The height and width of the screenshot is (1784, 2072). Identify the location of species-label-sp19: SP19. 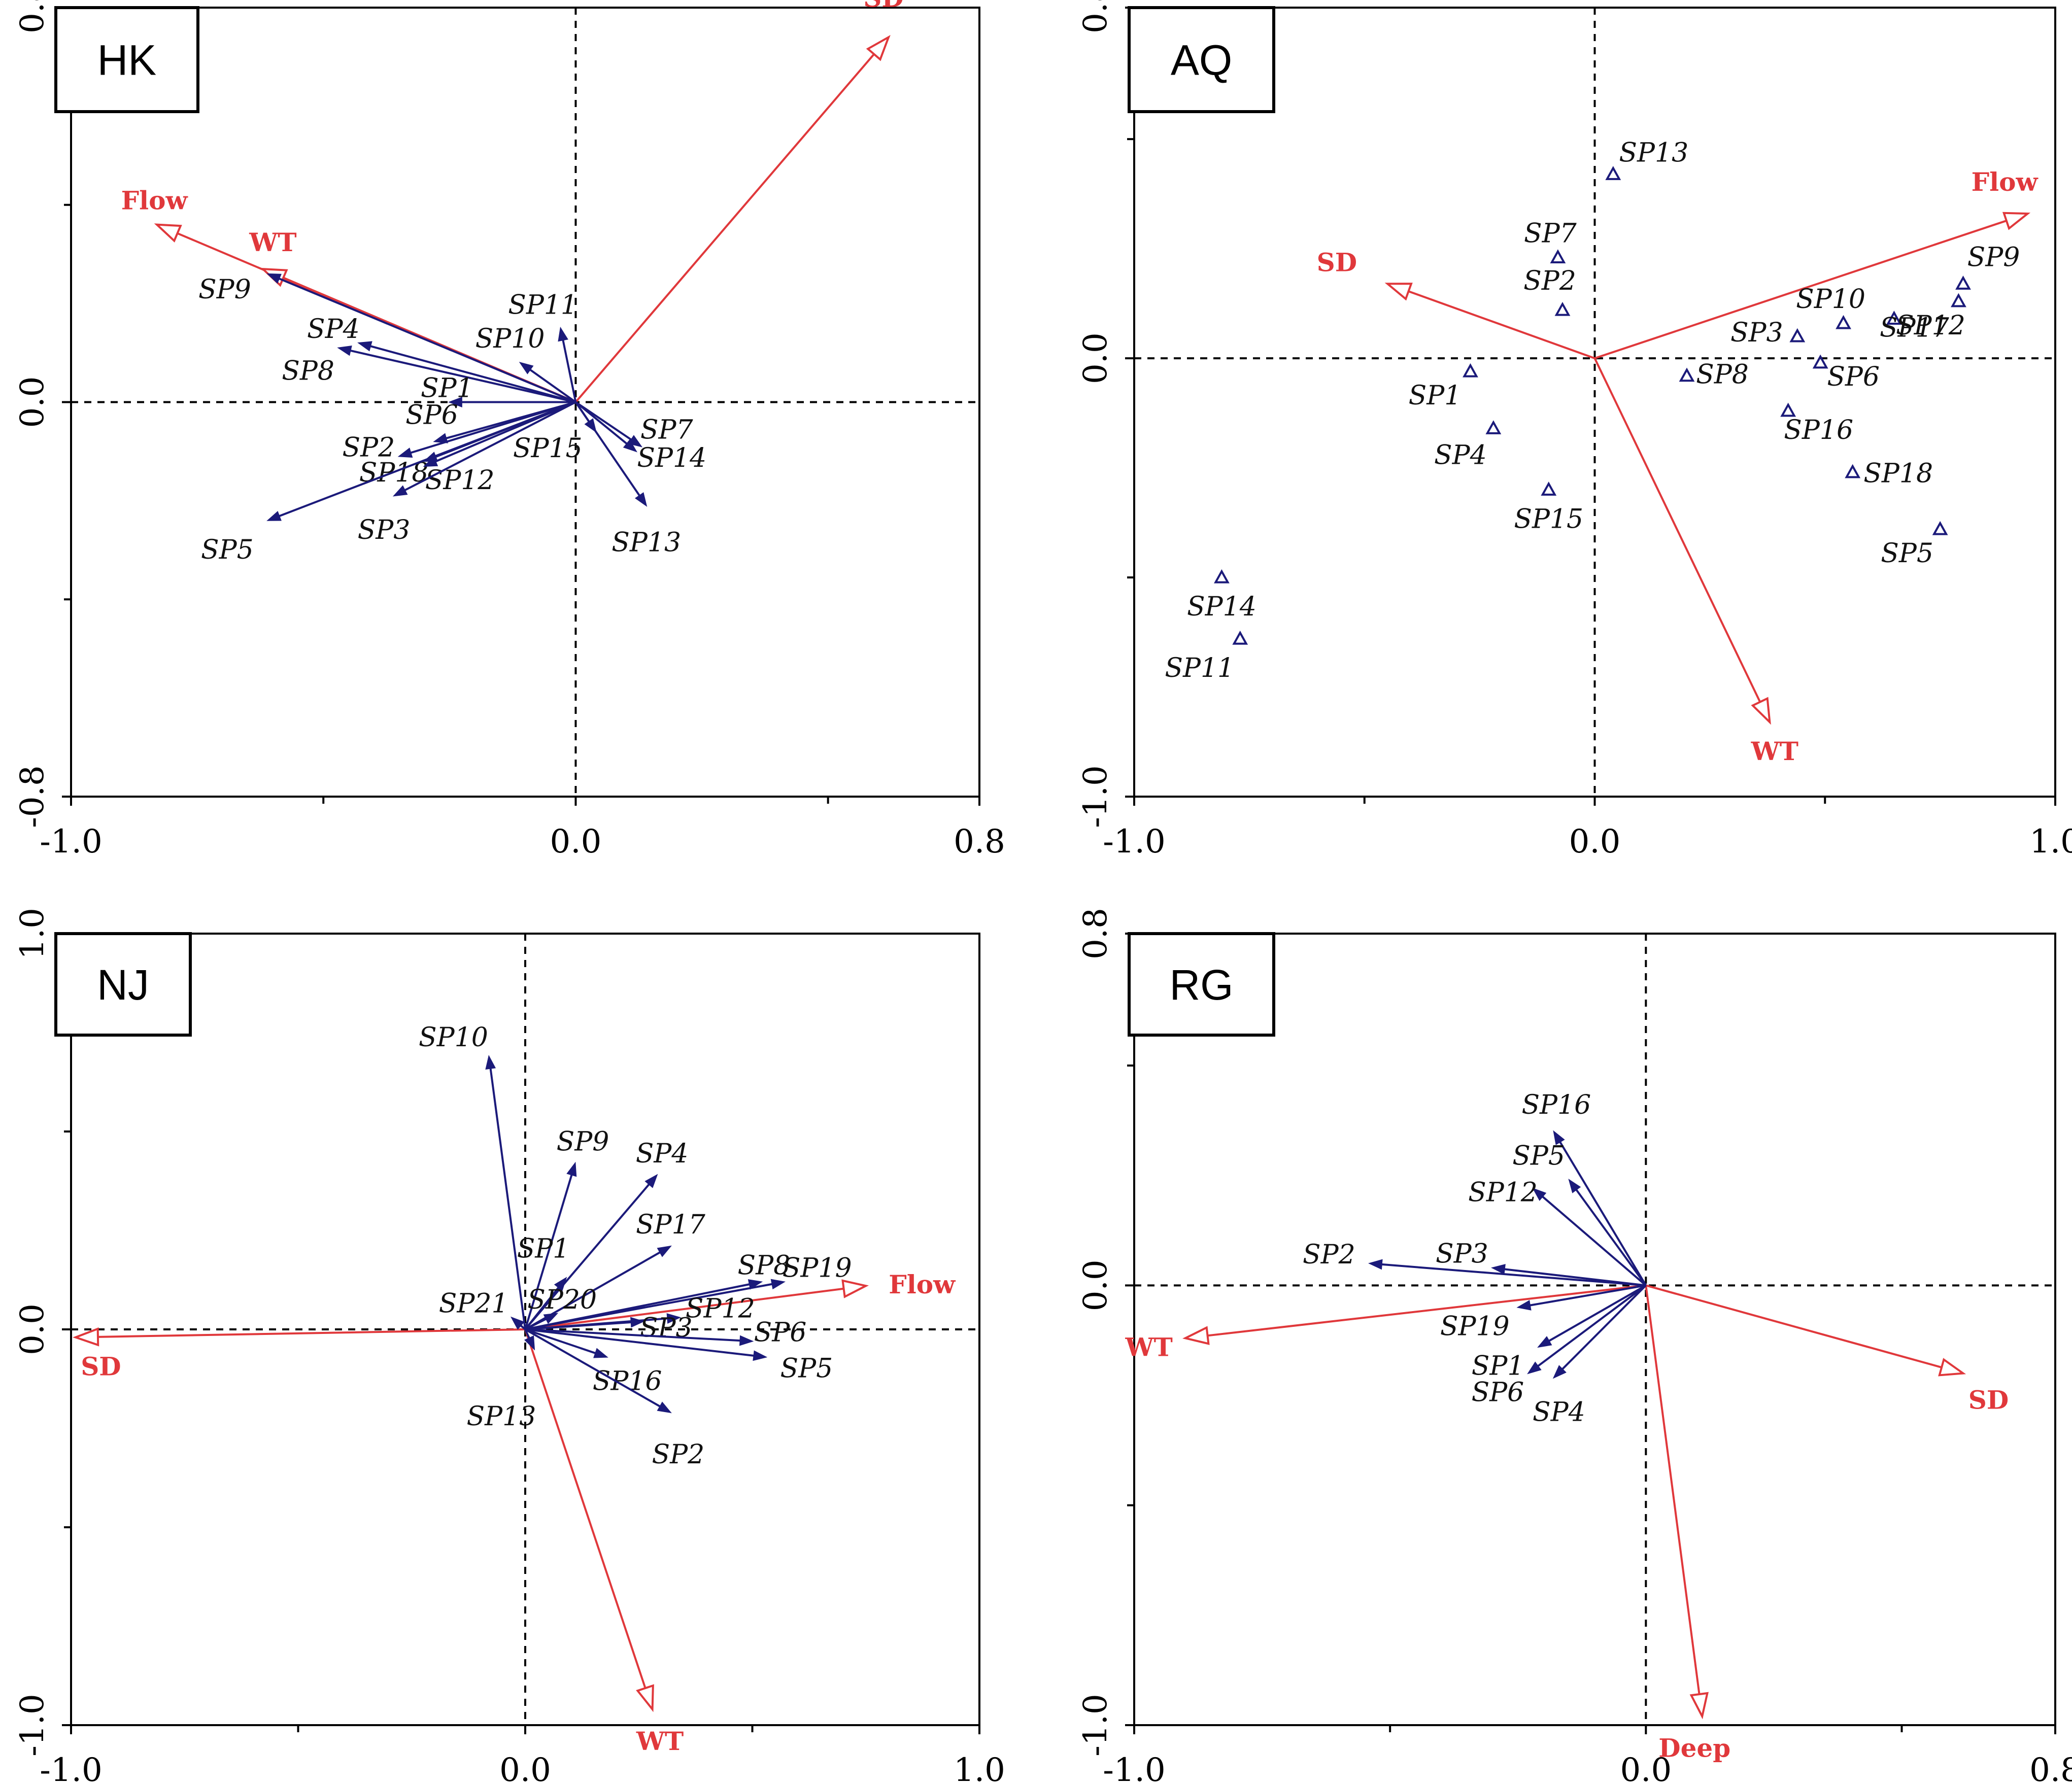
(817, 1268).